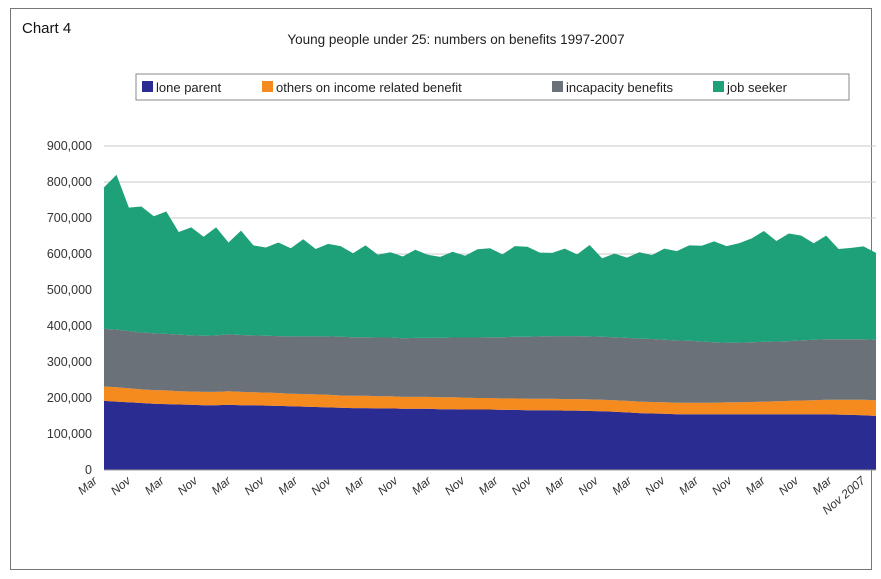 Image resolution: width=881 pixels, height=579 pixels. I want to click on legend-box, so click(492, 87).